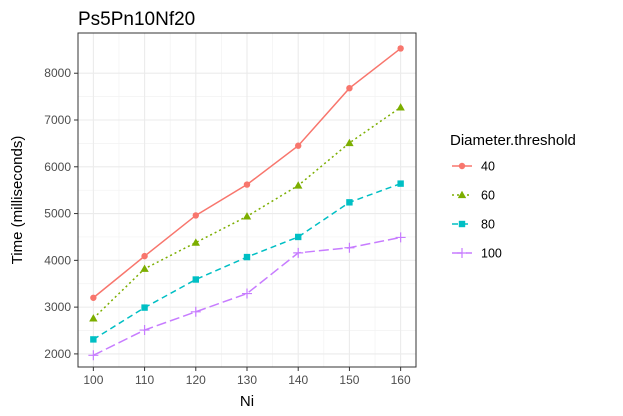 The height and width of the screenshot is (416, 623). I want to click on legend-title: Diameter.threshold, so click(513, 140).